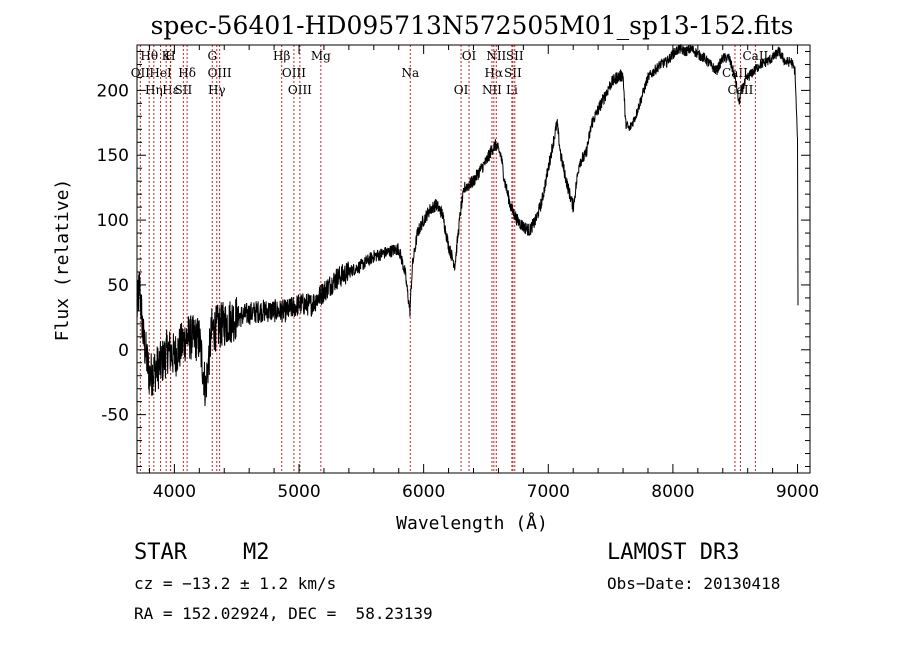 Image resolution: width=900 pixels, height=649 pixels. Describe the element at coordinates (548, 492) in the screenshot. I see `x-tick-label: 7000` at that location.